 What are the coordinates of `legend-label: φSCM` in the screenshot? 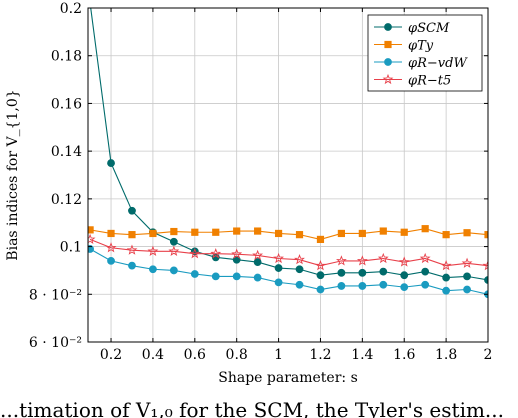 It's located at (429, 28).